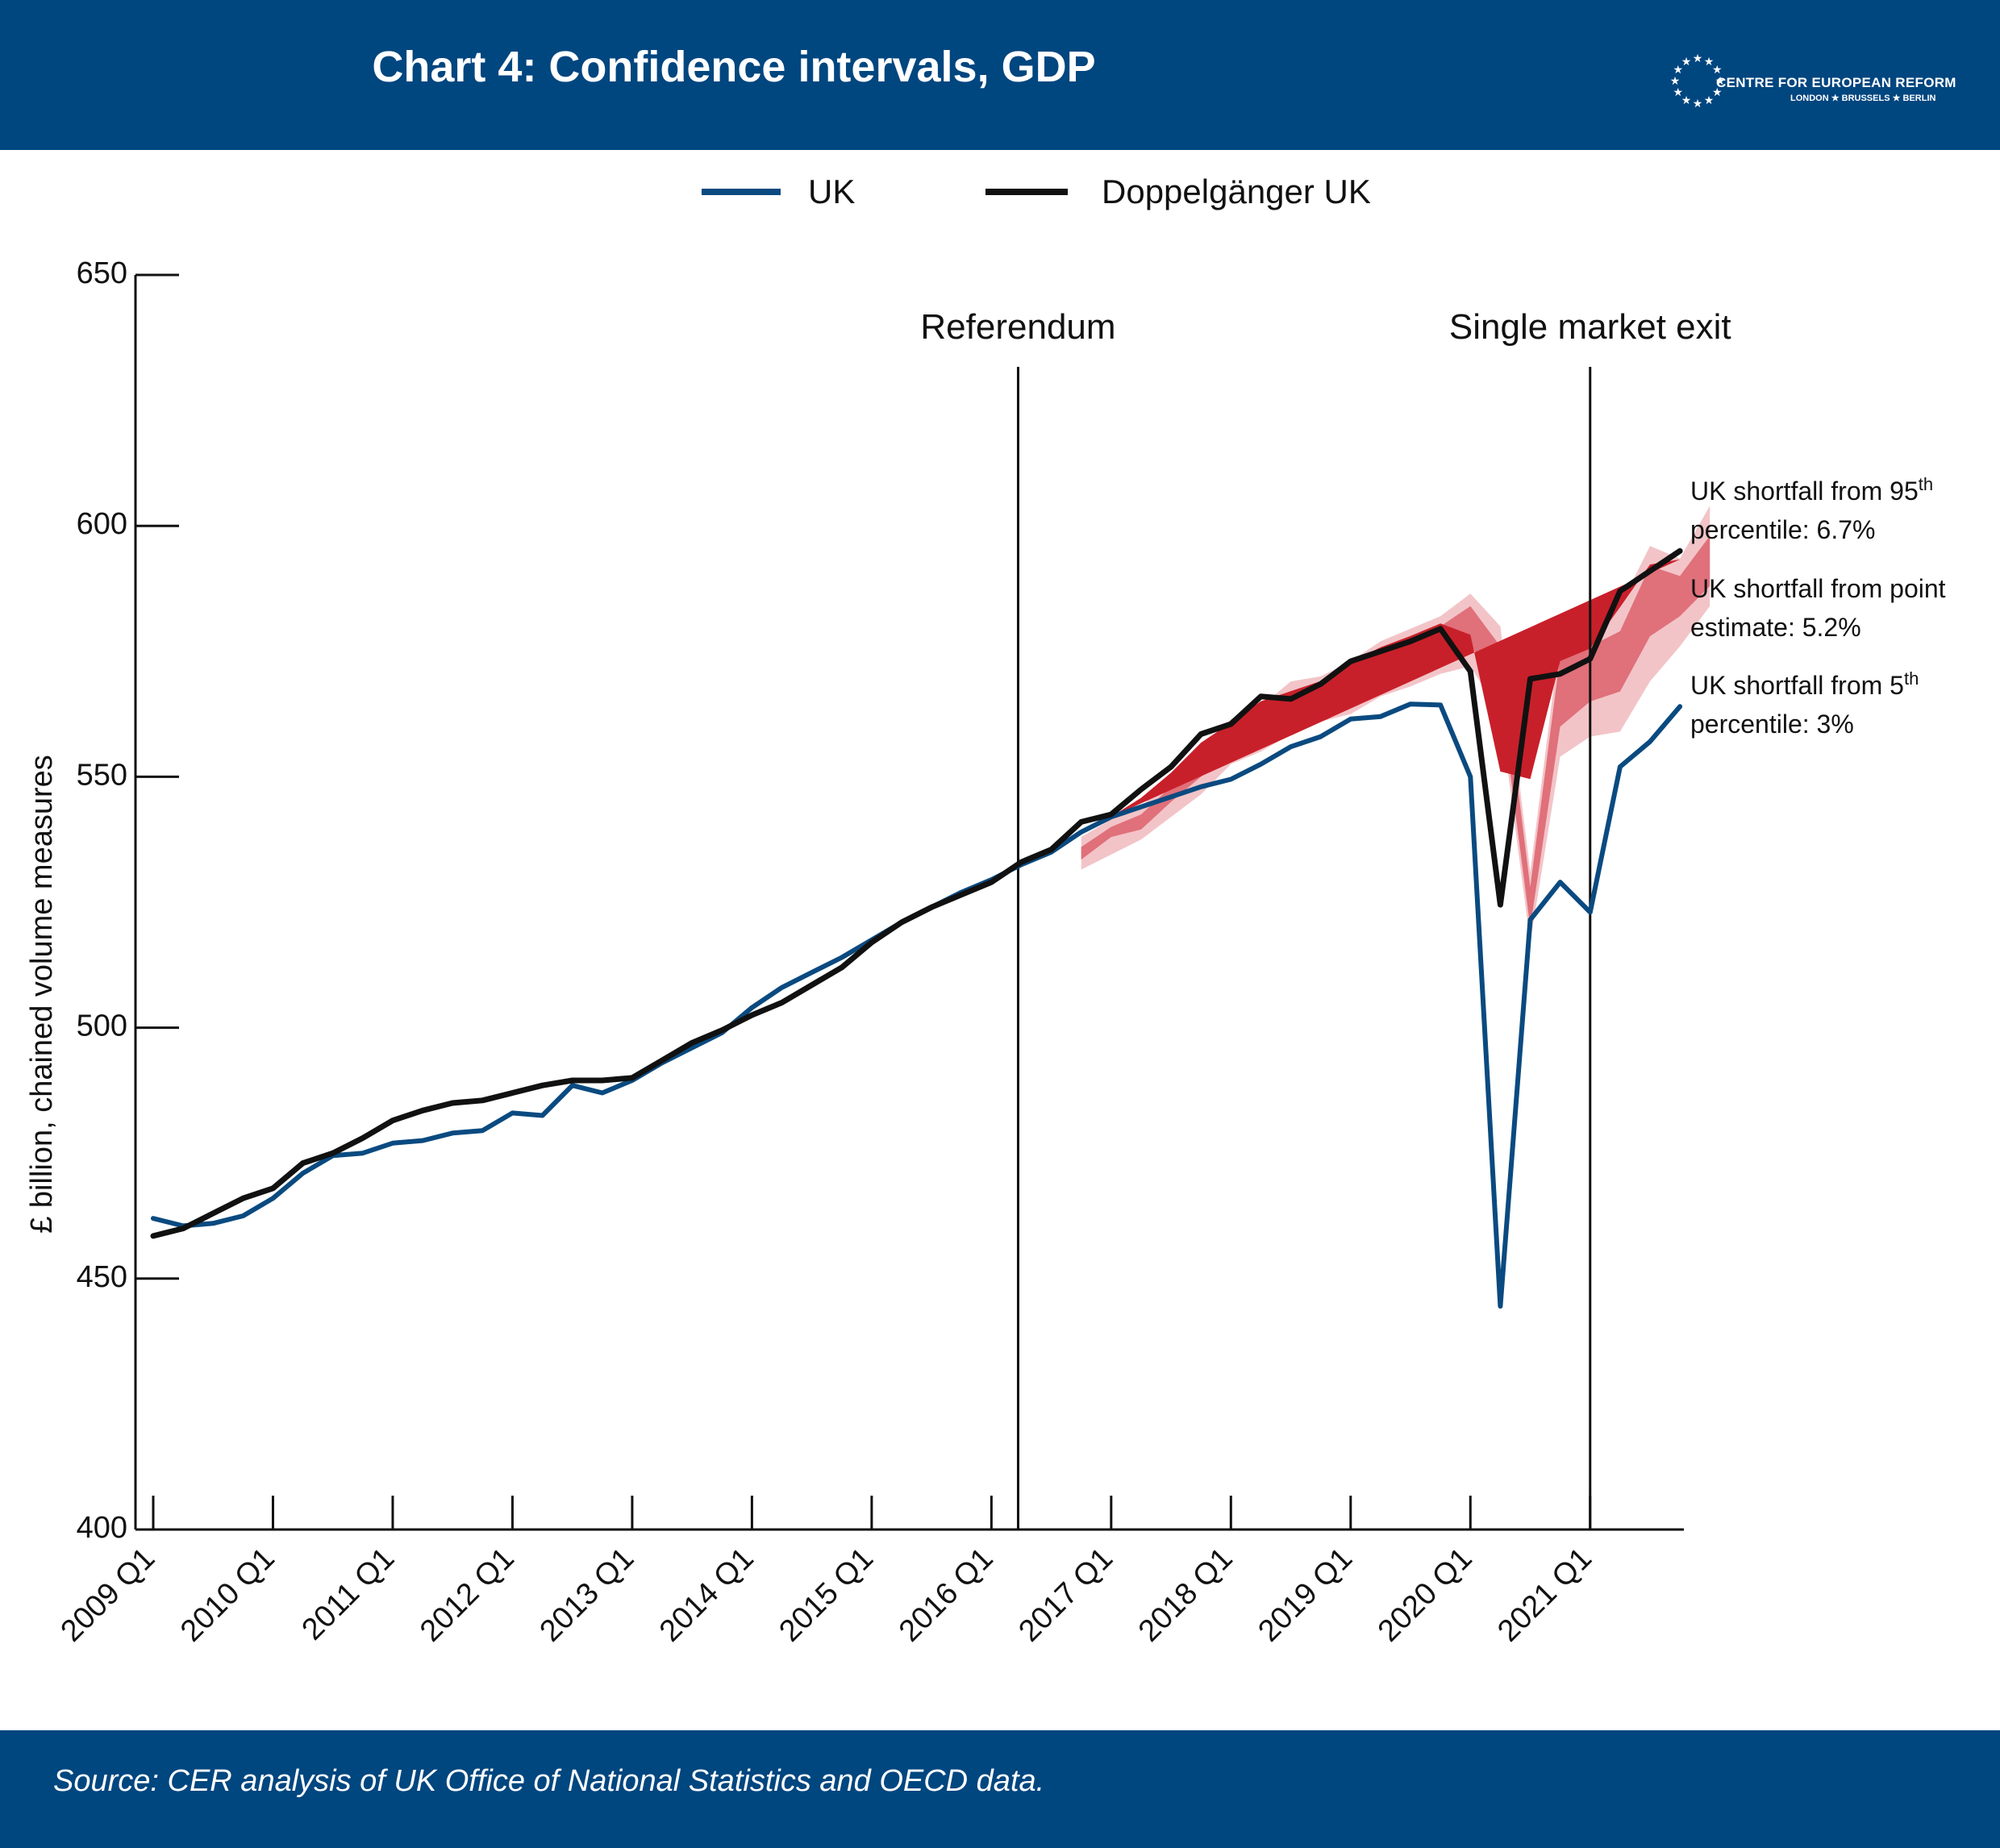 This screenshot has height=1848, width=2000. Describe the element at coordinates (1186, 1595) in the screenshot. I see `x-tick-label: 2018 Q1` at that location.